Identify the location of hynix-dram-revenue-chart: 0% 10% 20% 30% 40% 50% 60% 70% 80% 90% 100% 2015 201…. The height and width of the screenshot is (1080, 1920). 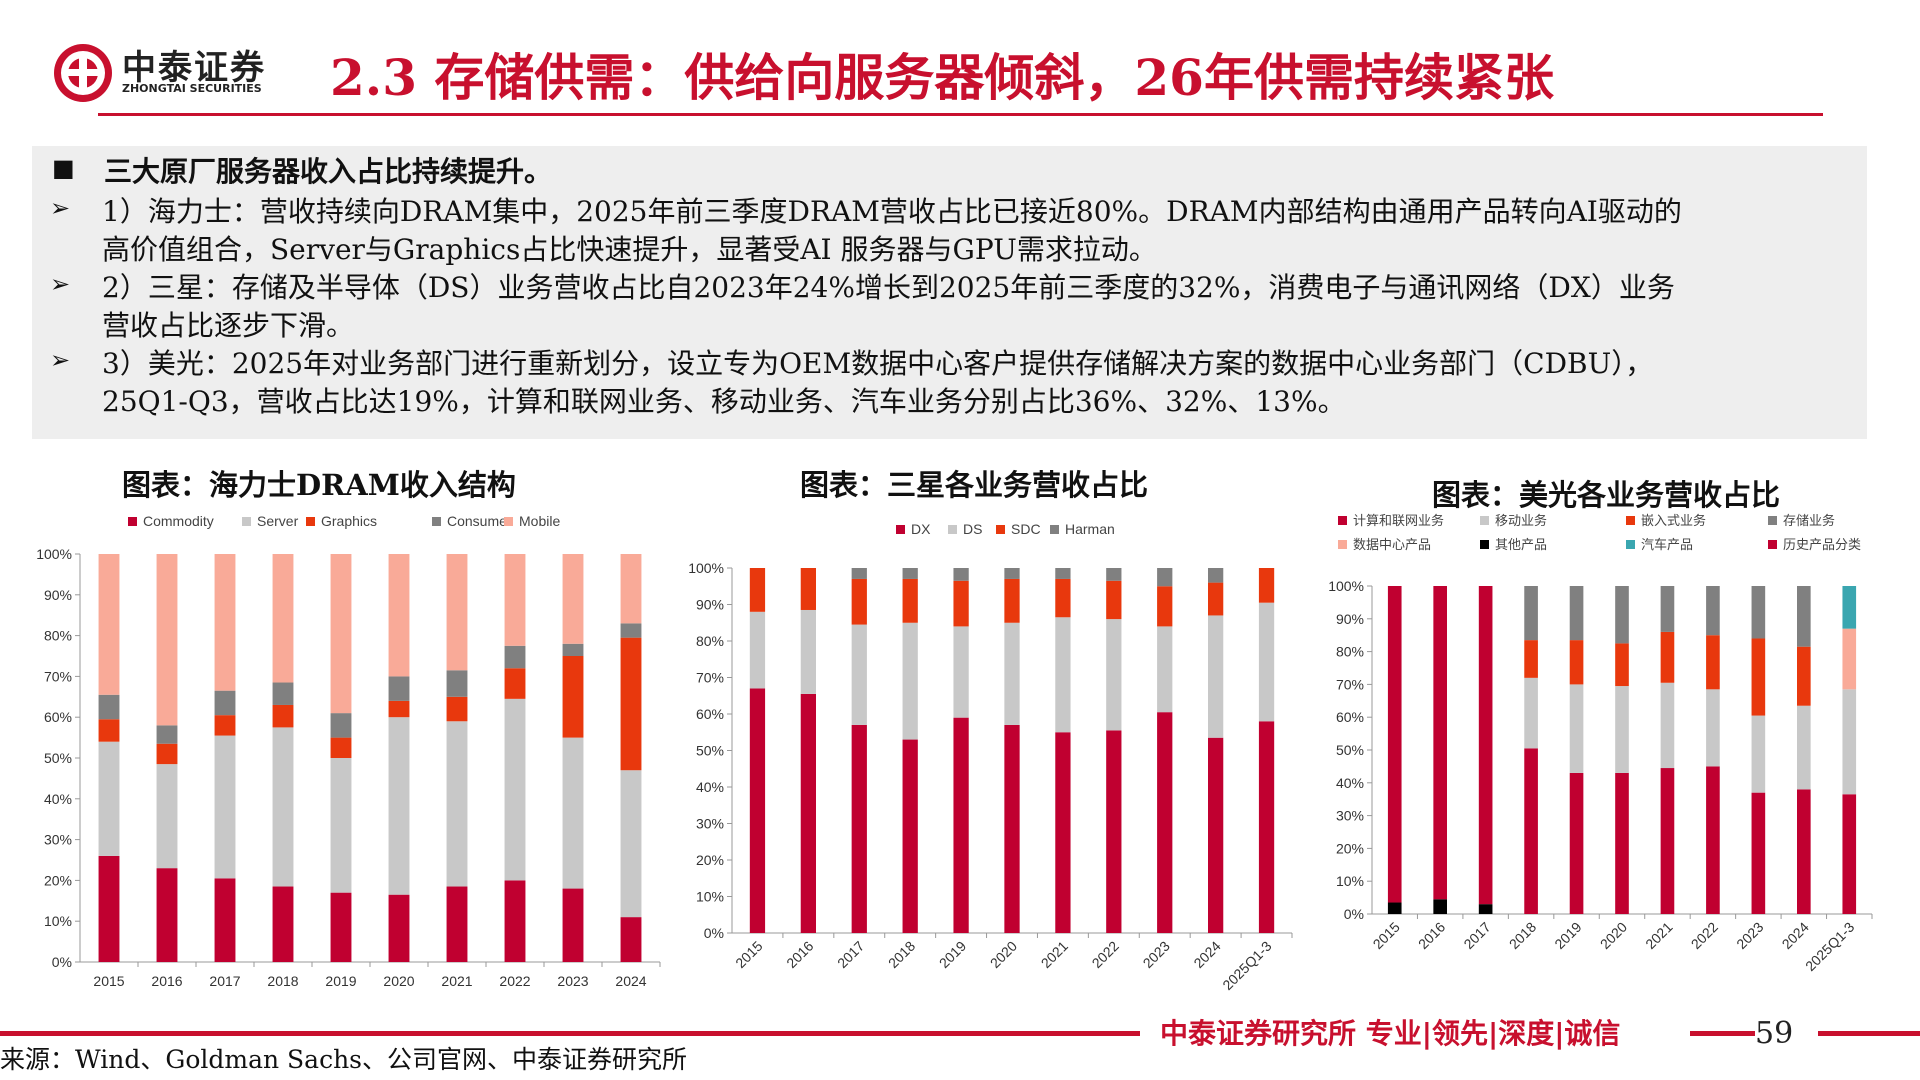
(348, 751).